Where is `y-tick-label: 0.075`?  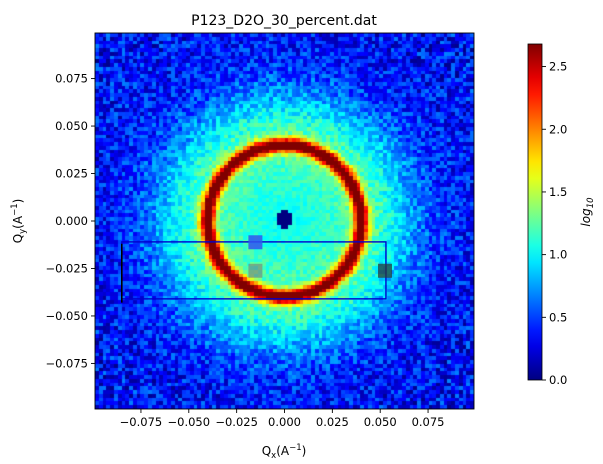 y-tick-label: 0.075 is located at coordinates (71, 79).